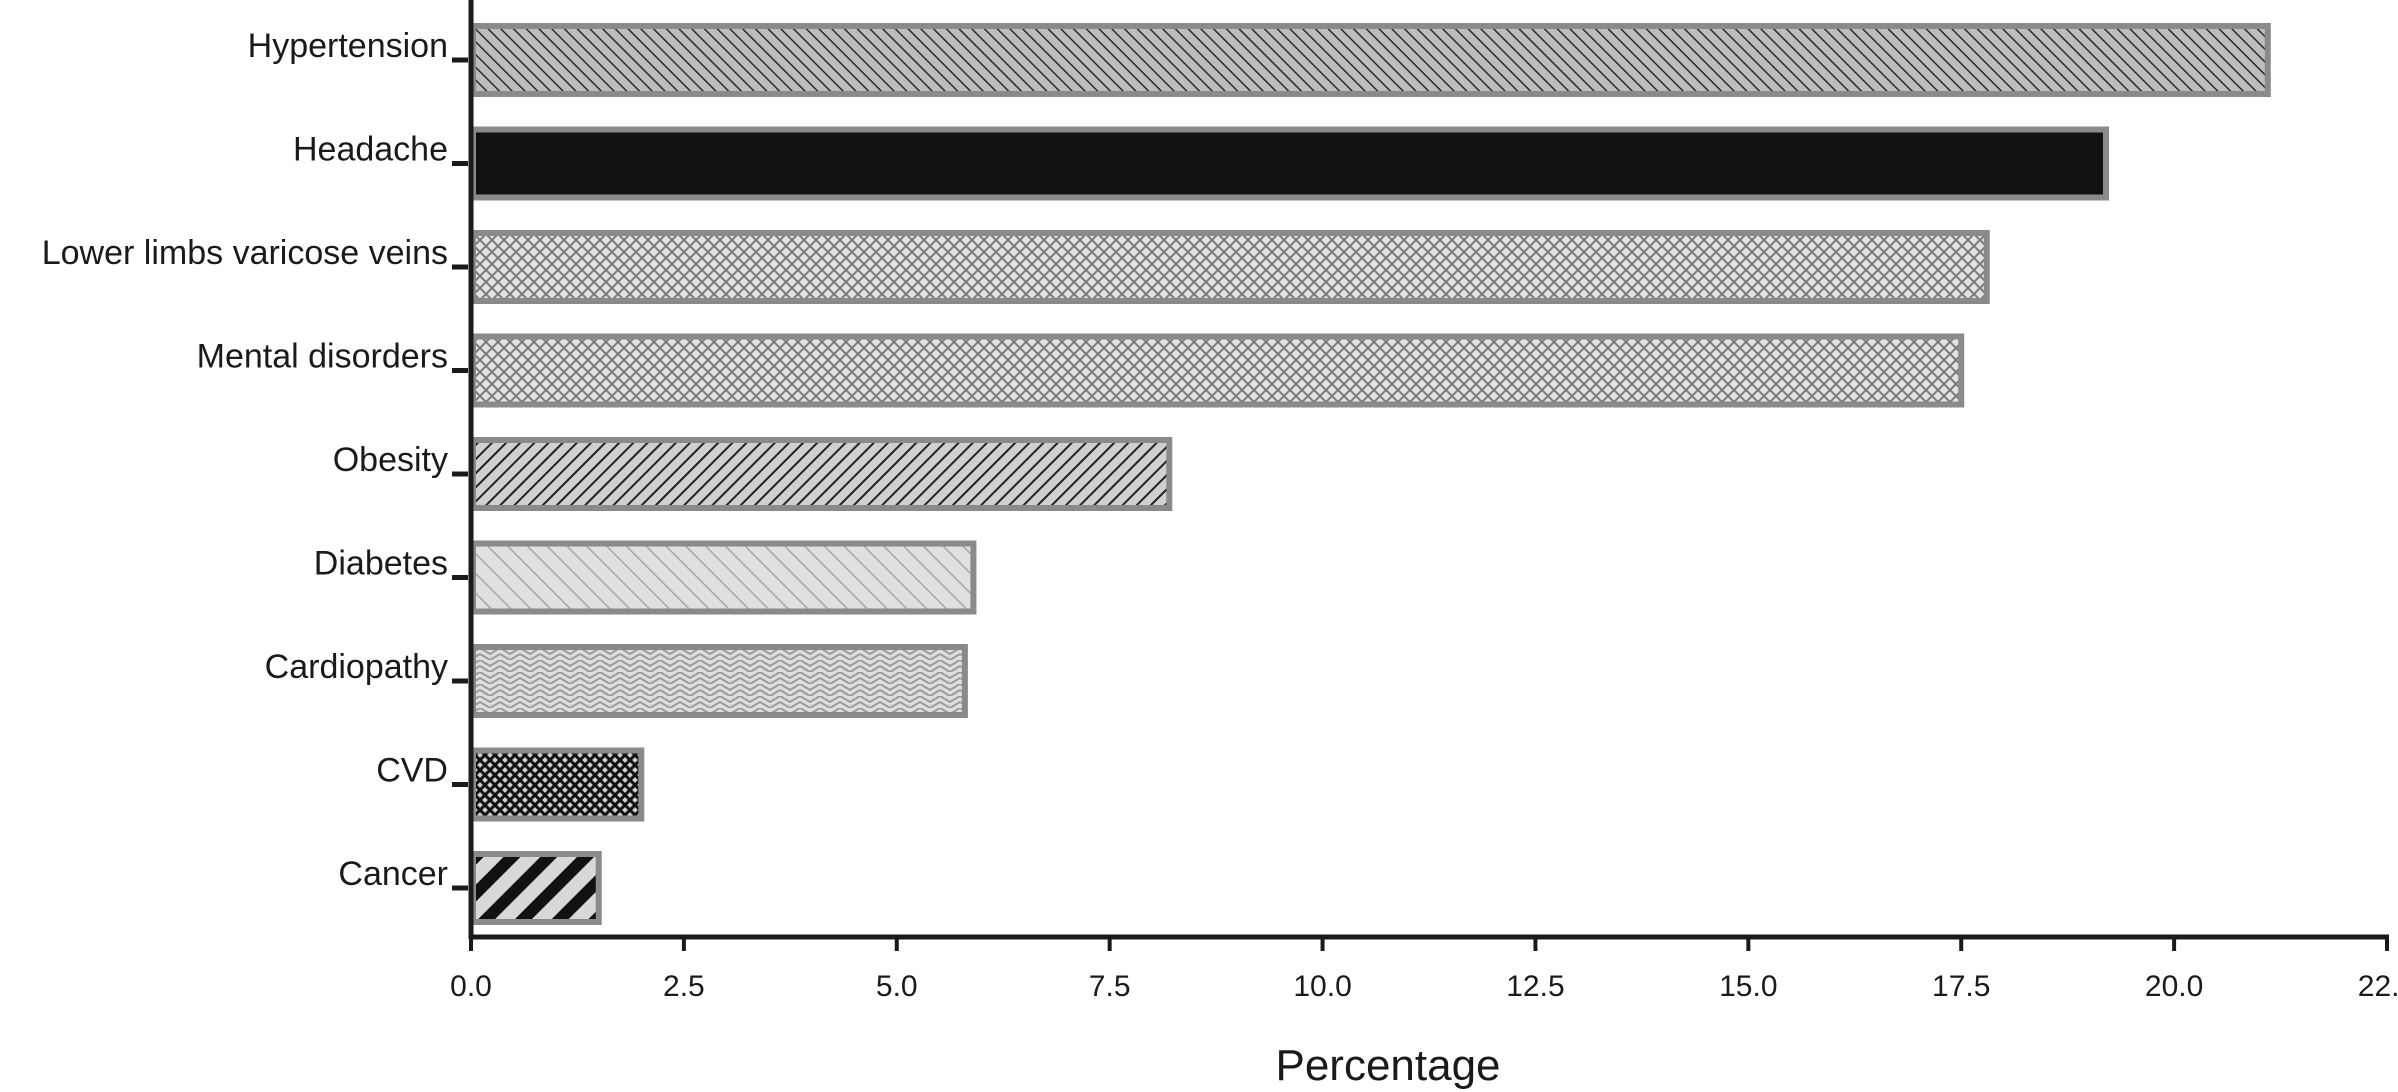 The width and height of the screenshot is (2398, 1092). What do you see at coordinates (1110, 986) in the screenshot?
I see `x-tick-label: 7.5` at bounding box center [1110, 986].